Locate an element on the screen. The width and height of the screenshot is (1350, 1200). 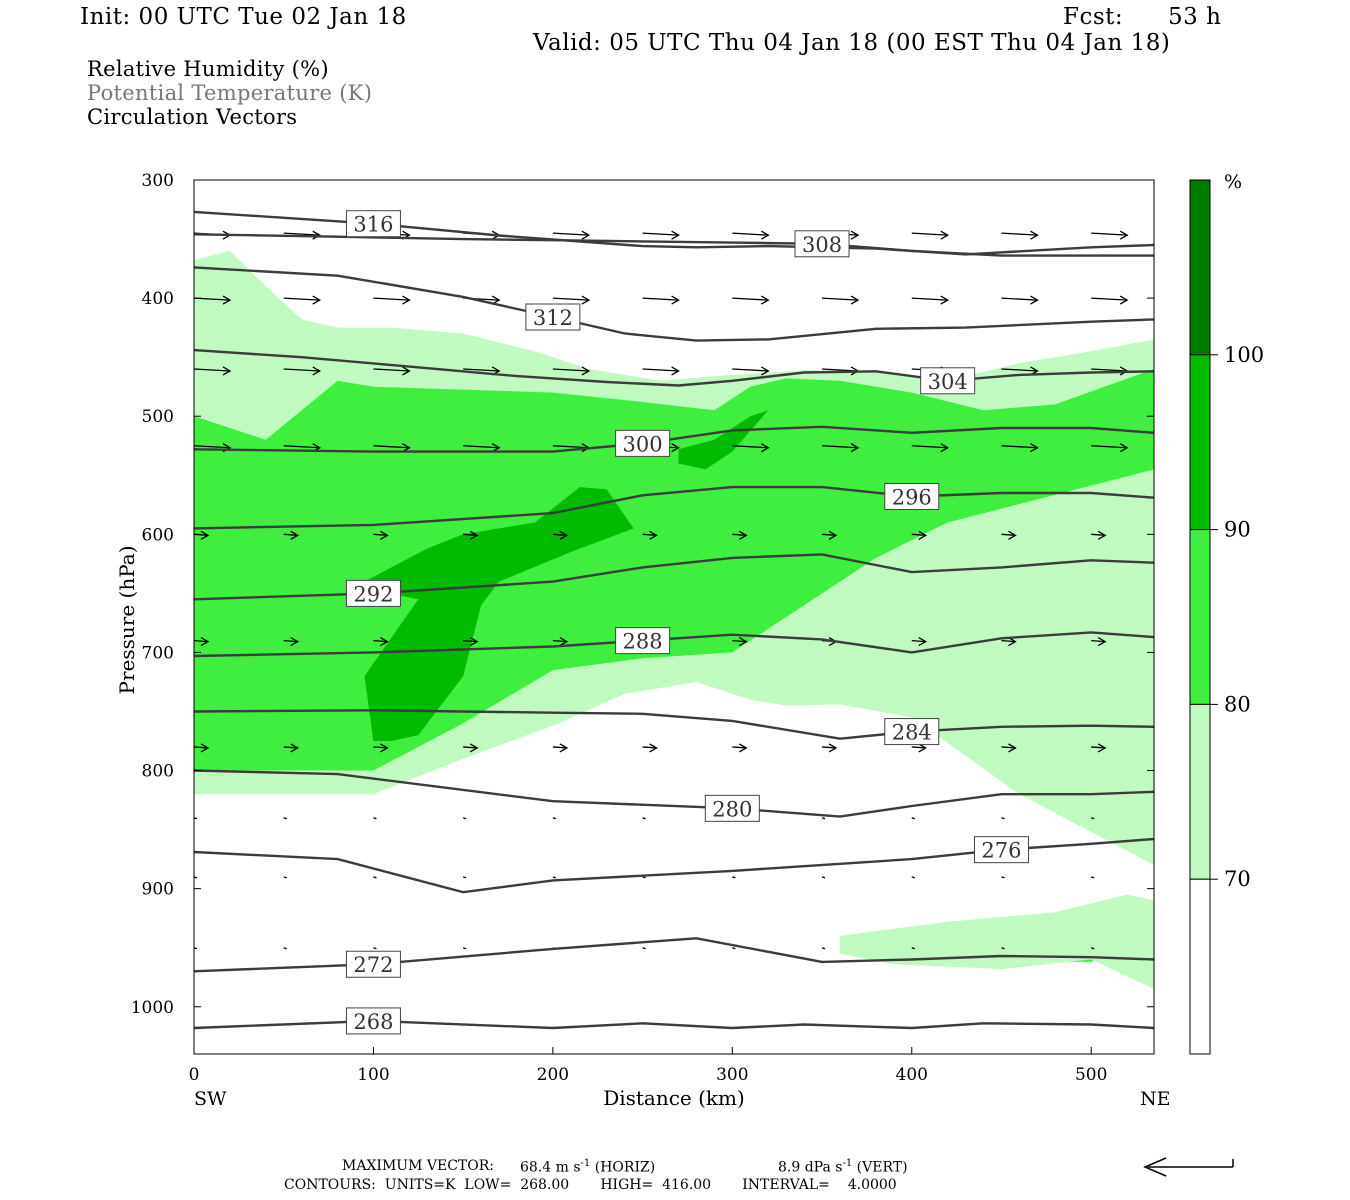
y-tick-label-800: 800 is located at coordinates (158, 772).